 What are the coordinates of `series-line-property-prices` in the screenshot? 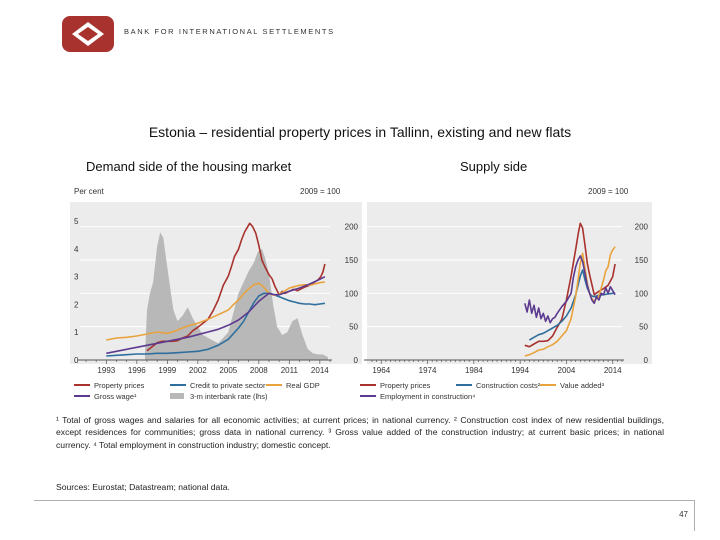 It's located at (570, 285).